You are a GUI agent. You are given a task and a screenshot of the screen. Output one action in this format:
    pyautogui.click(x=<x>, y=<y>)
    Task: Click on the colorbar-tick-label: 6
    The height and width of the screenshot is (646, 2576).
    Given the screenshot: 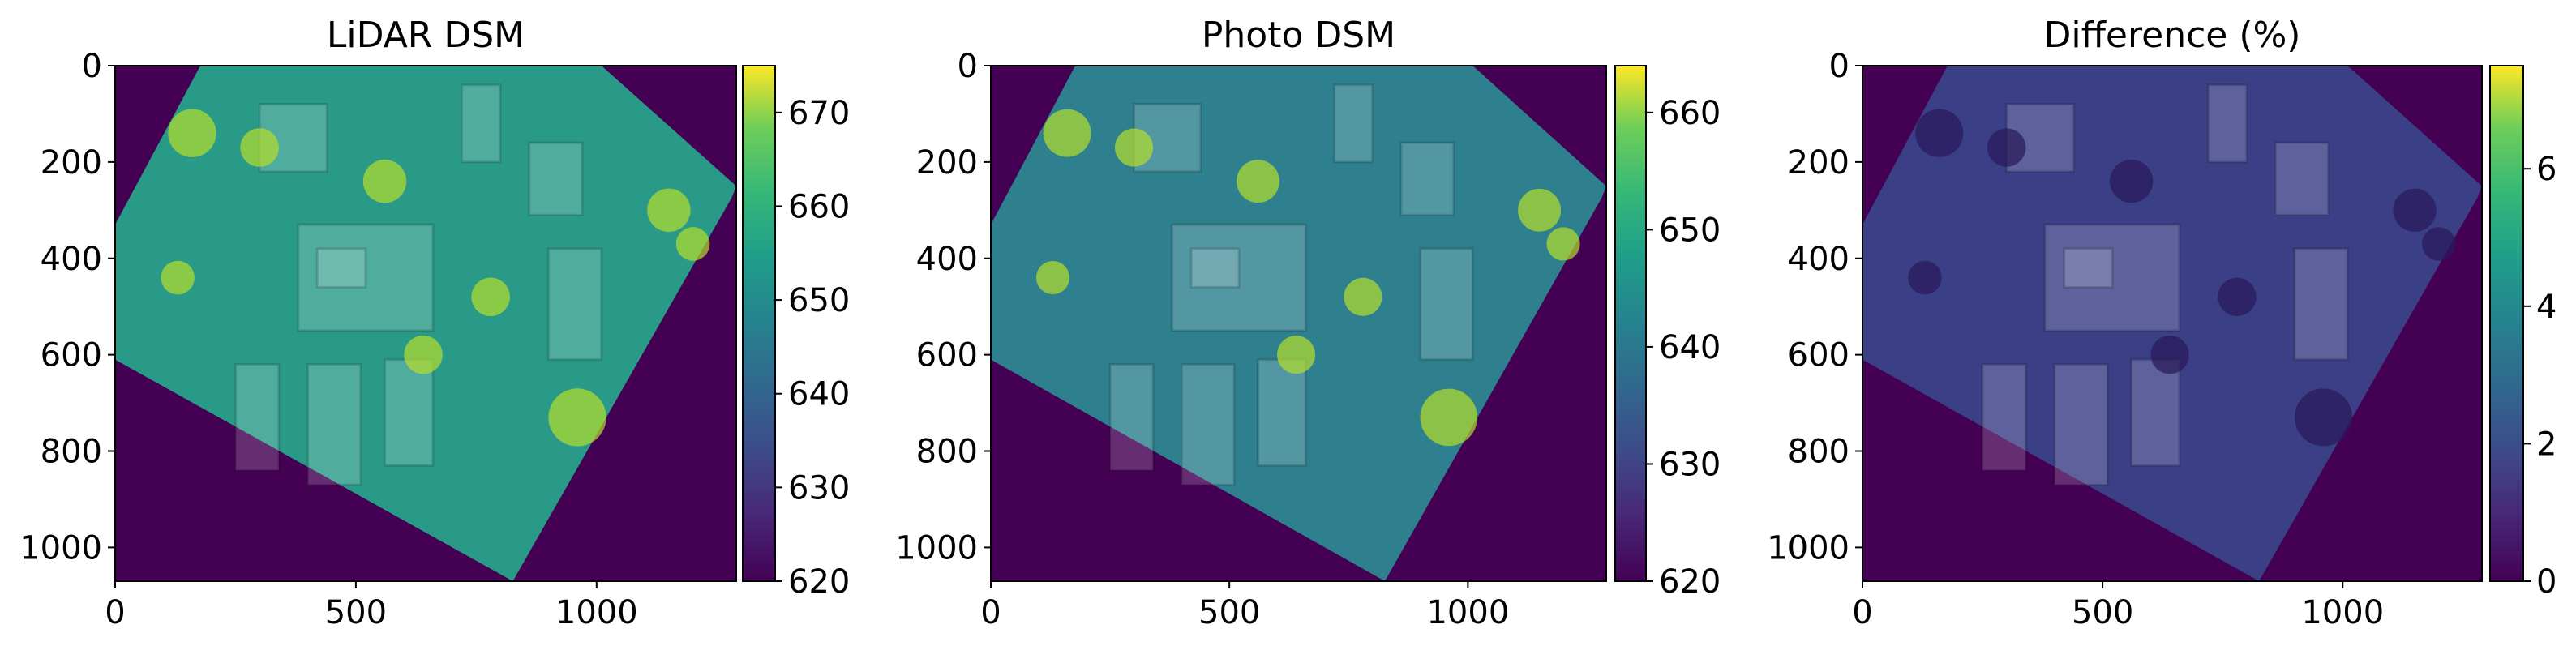 What is the action you would take?
    pyautogui.click(x=2546, y=169)
    